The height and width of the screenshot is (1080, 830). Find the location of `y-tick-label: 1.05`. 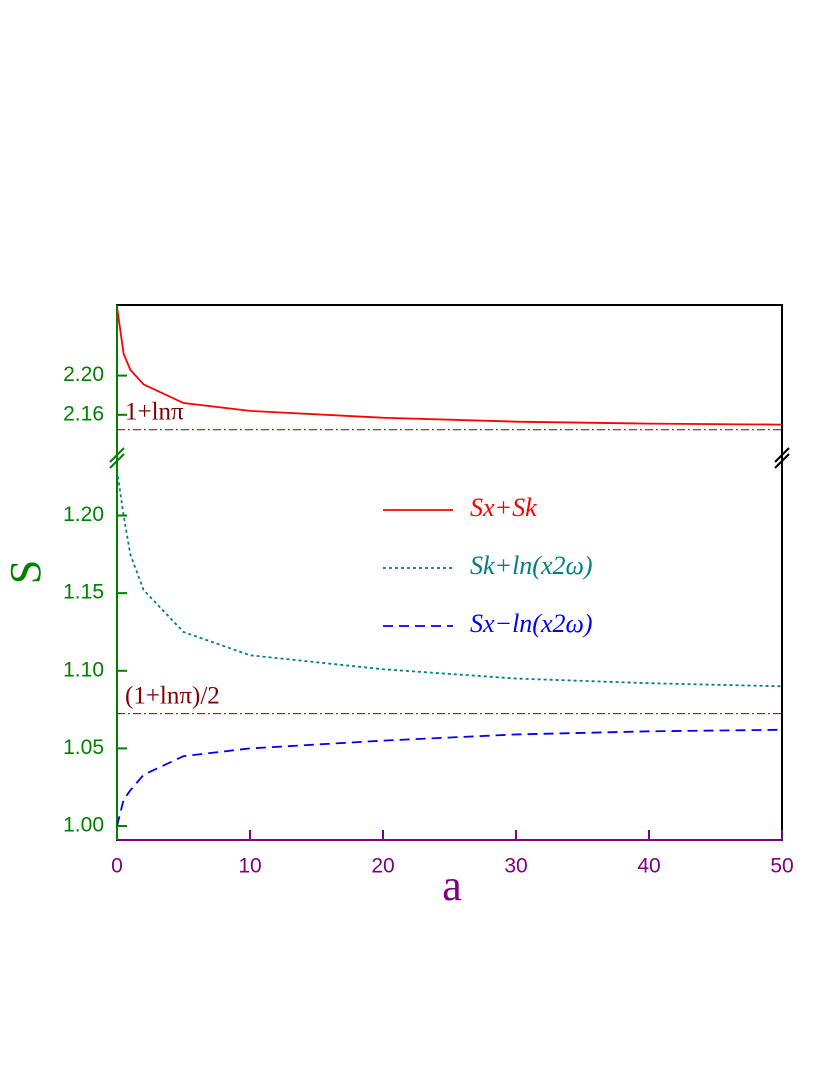

y-tick-label: 1.05 is located at coordinates (83, 747).